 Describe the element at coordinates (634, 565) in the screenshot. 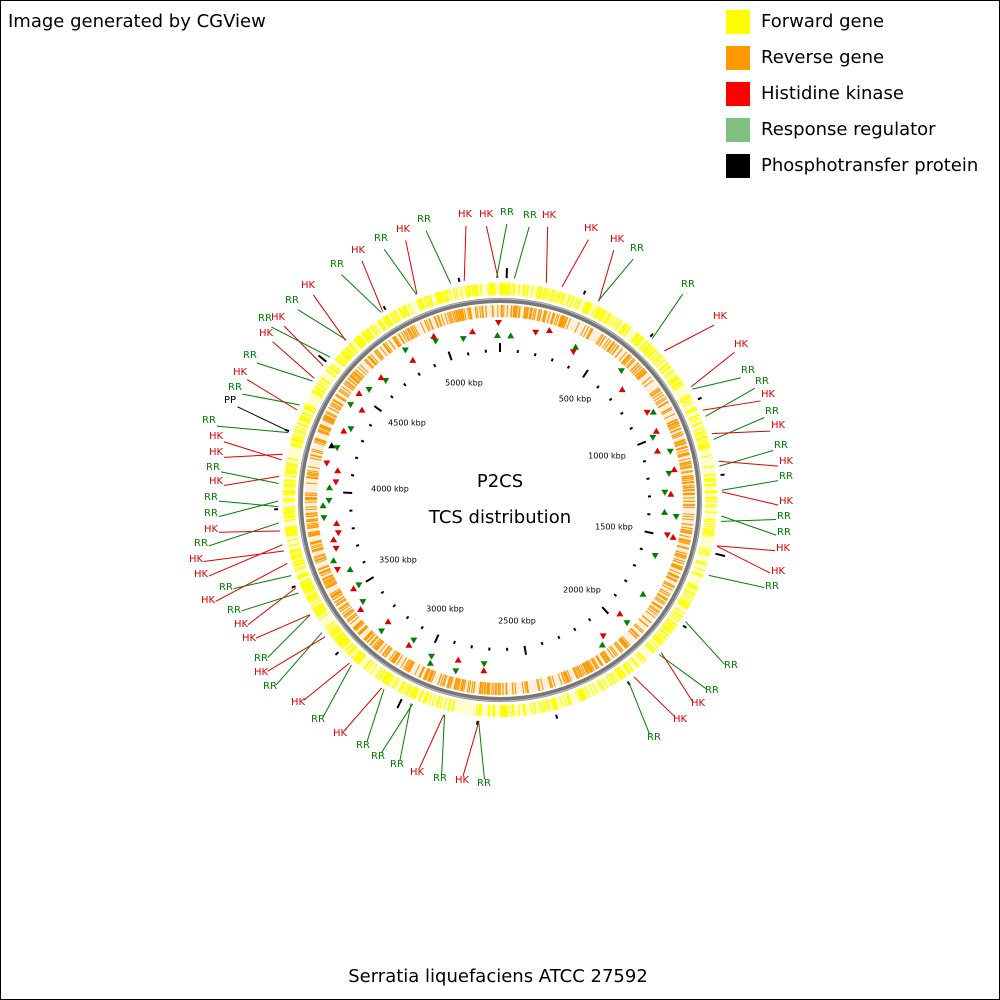

I see `scale-mark` at that location.